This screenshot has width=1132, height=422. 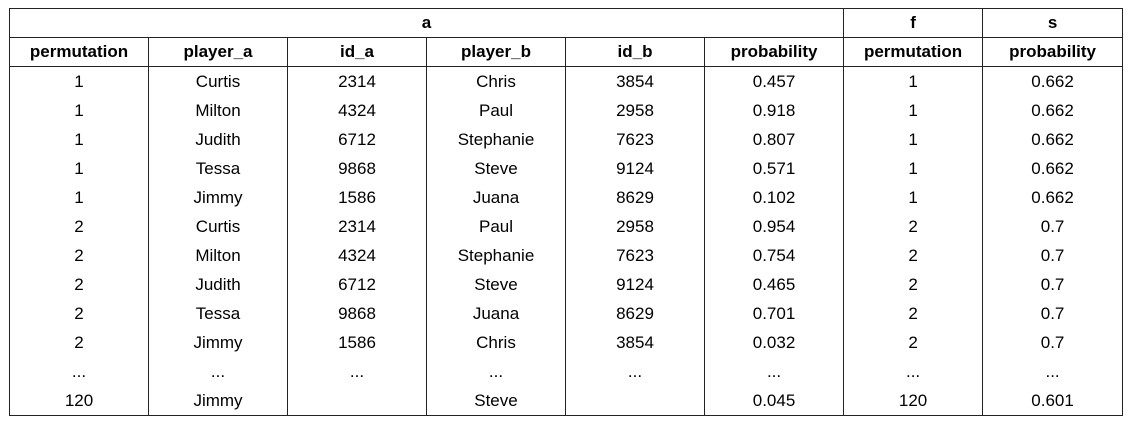 What do you see at coordinates (774, 81) in the screenshot?
I see `table-cell: 0.457` at bounding box center [774, 81].